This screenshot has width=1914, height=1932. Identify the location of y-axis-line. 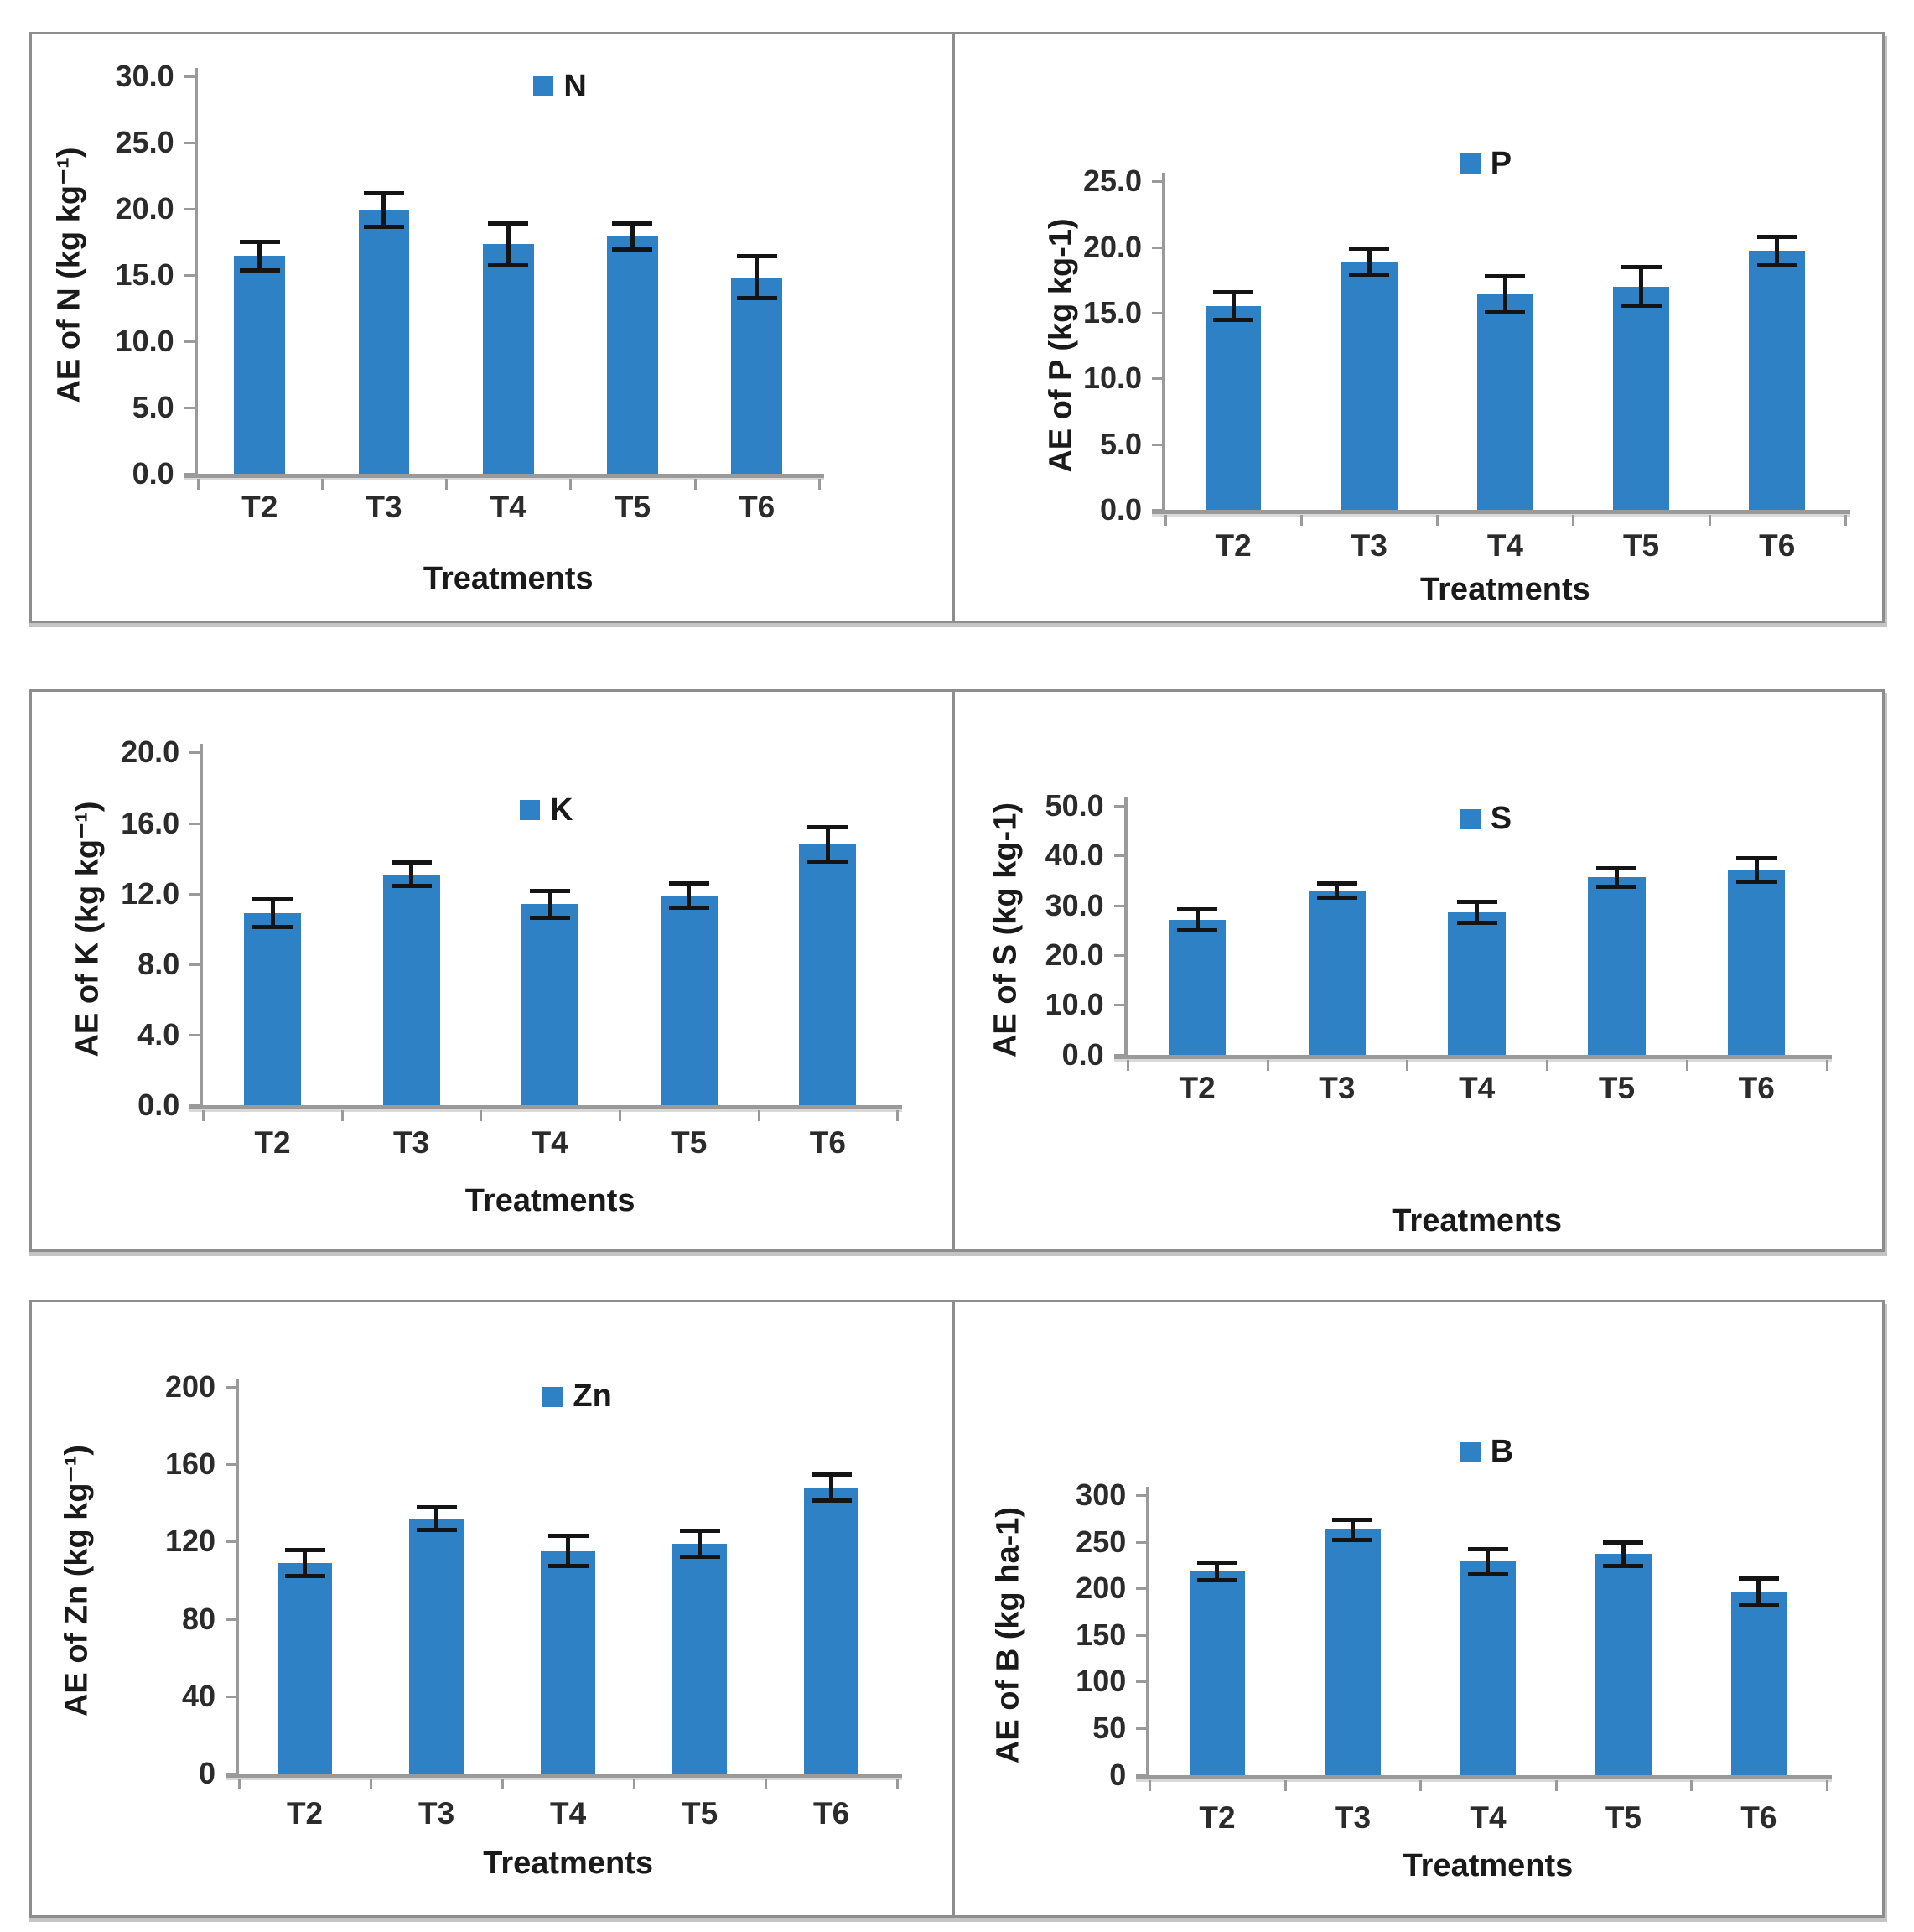
(1164, 341).